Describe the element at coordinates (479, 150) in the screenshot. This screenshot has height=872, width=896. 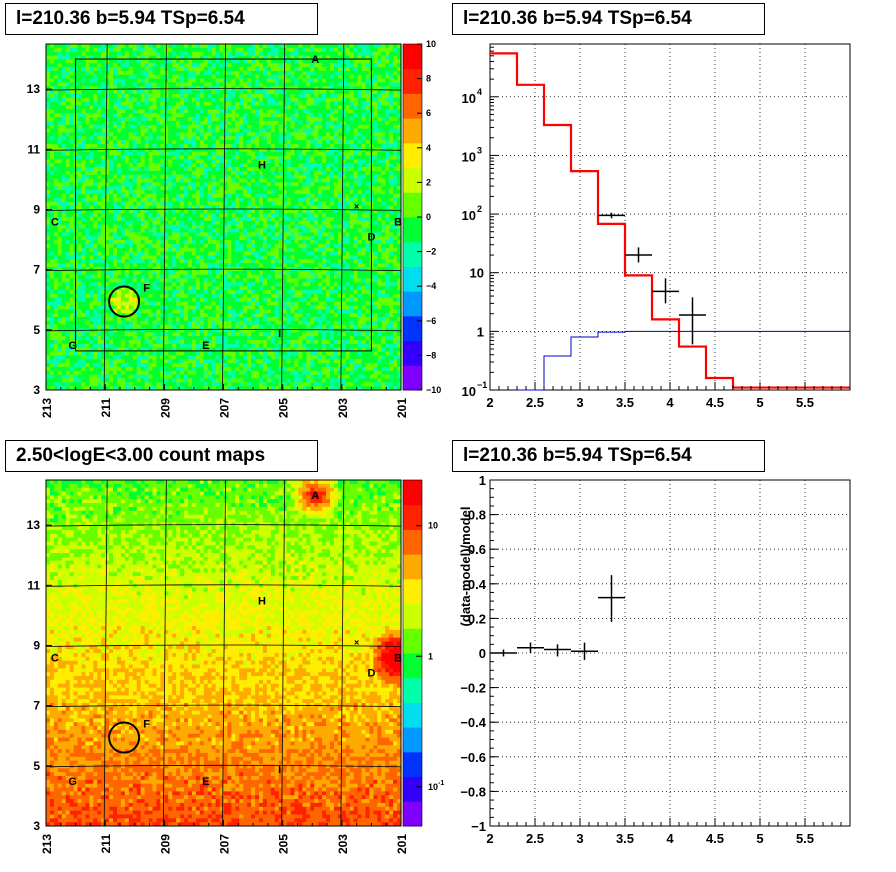
I see `y-tick-exponent: 3` at that location.